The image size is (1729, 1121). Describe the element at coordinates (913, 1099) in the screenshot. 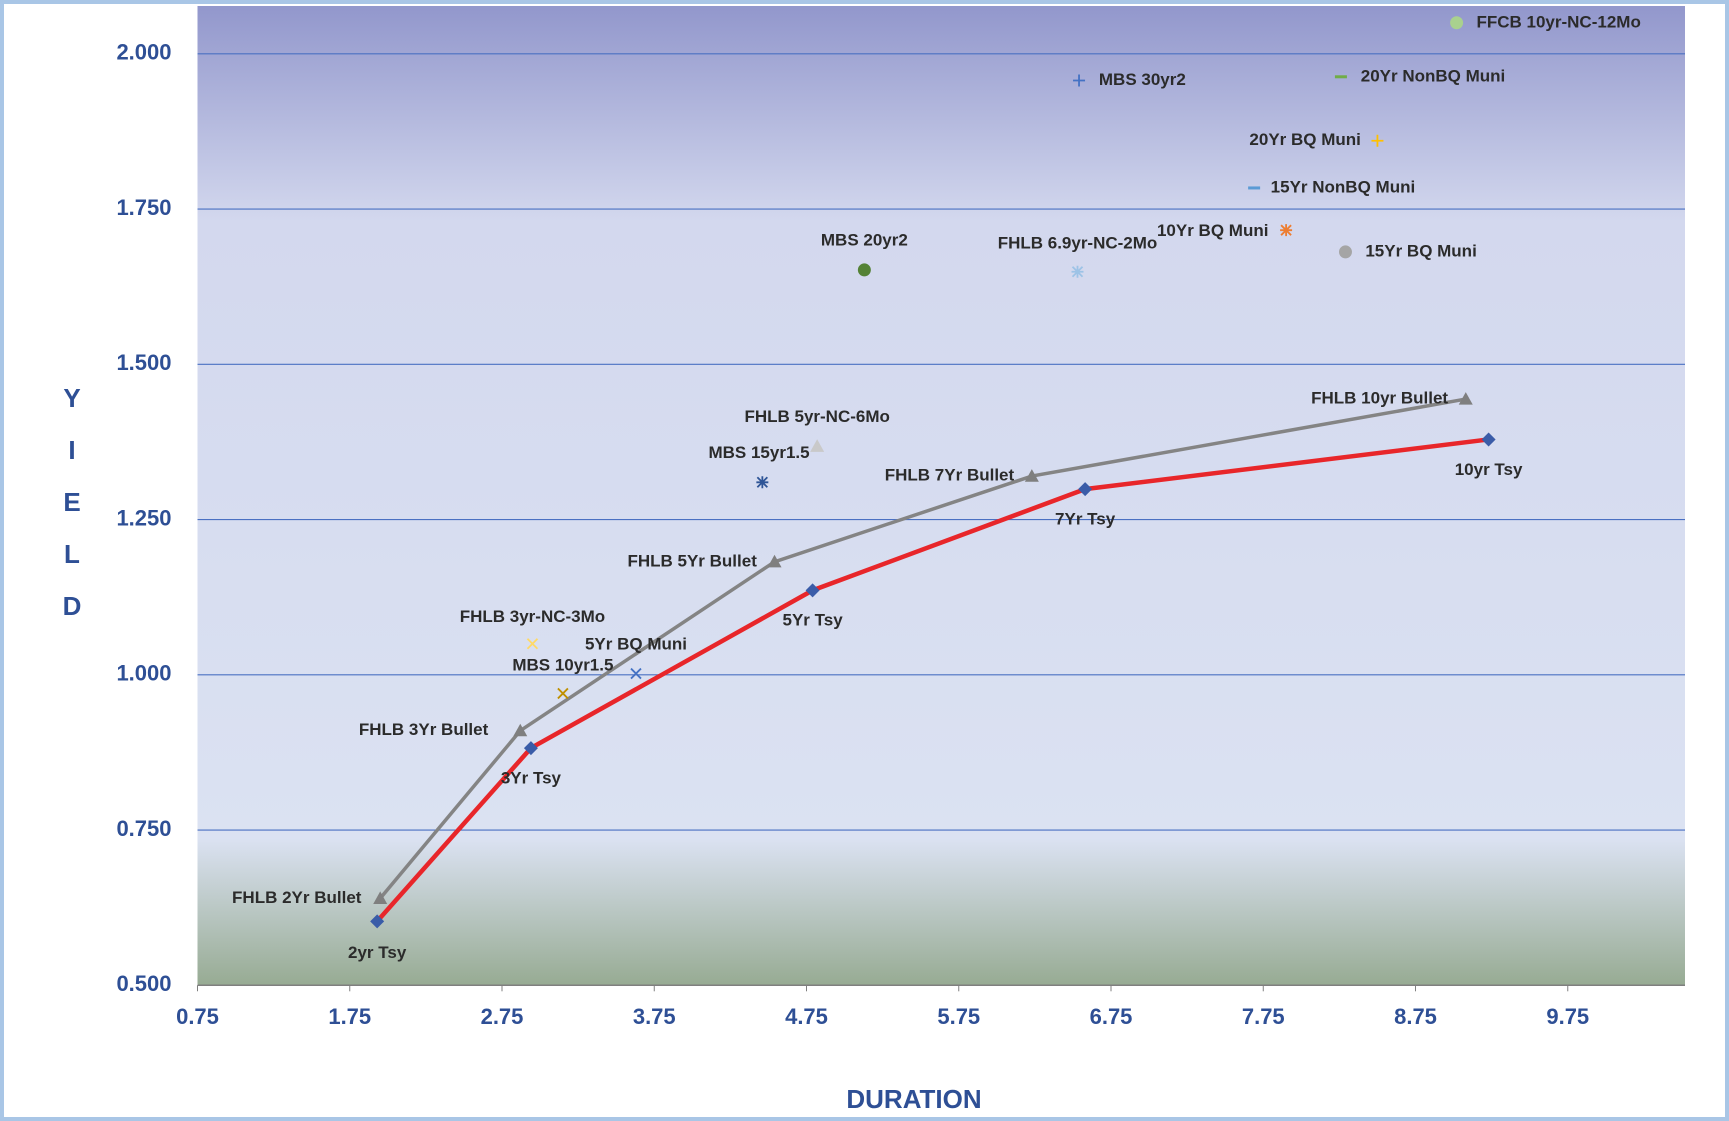

I see `x-axis-title: DURATION` at that location.